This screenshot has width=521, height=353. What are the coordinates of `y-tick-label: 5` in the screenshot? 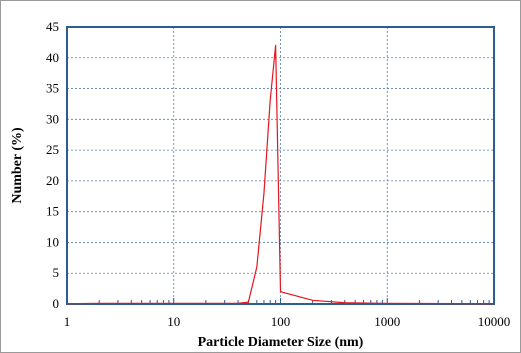 It's located at (56, 272).